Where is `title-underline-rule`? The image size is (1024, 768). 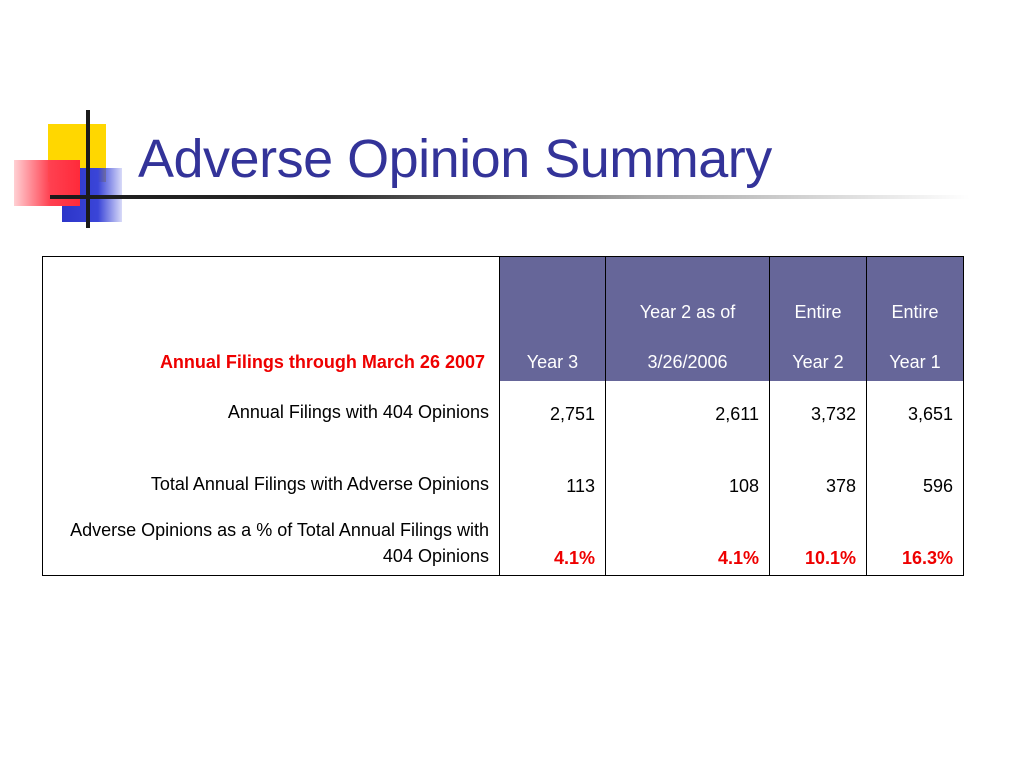 title-underline-rule is located at coordinates (510, 197).